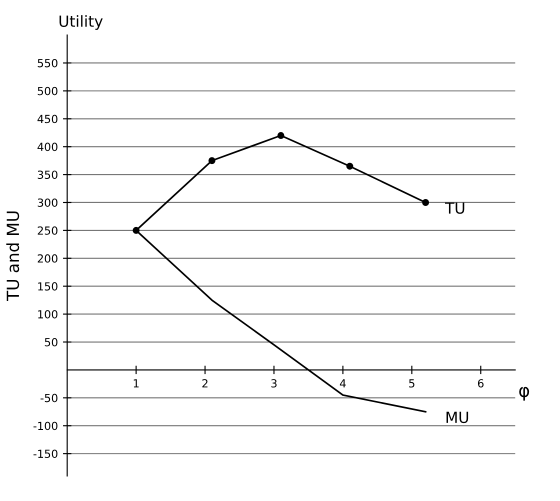 The width and height of the screenshot is (560, 501). I want to click on y-tick-label: -50, so click(49, 398).